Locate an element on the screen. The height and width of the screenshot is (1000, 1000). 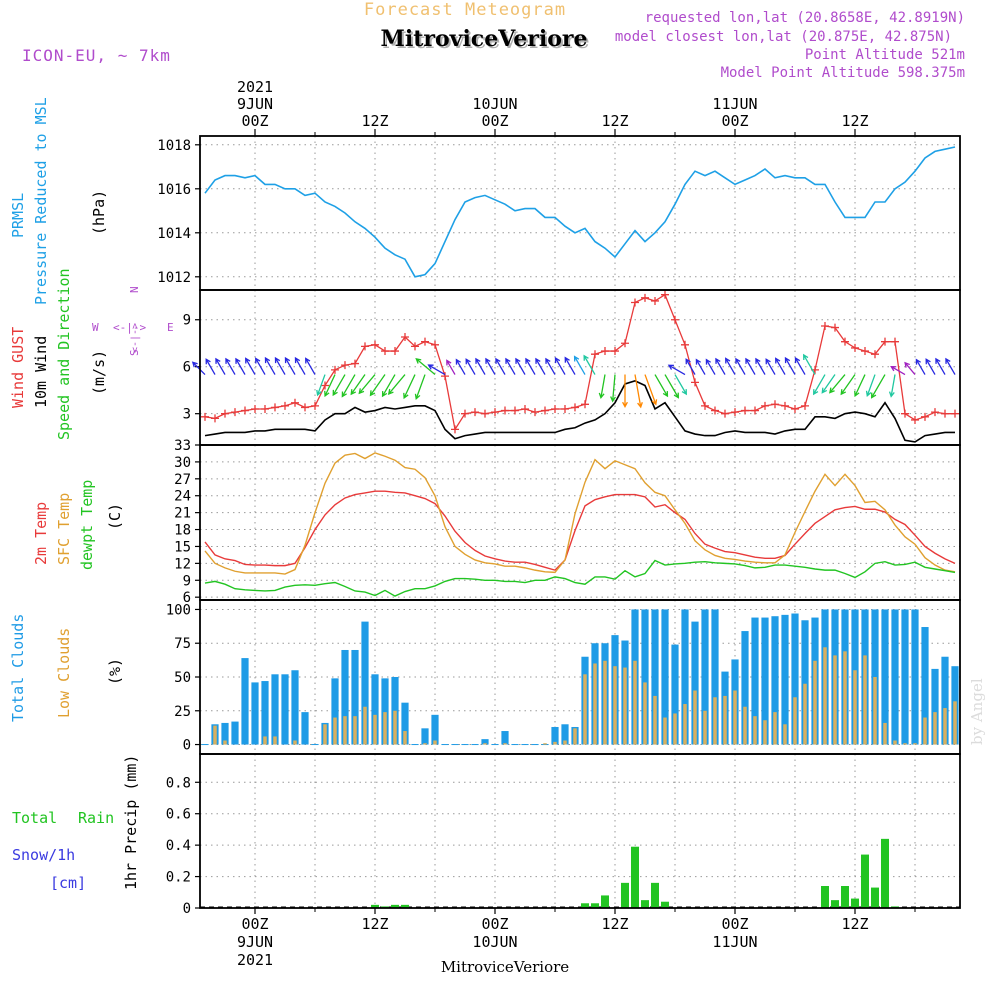
hpa-unit-label: (hPa) is located at coordinates (99, 212).